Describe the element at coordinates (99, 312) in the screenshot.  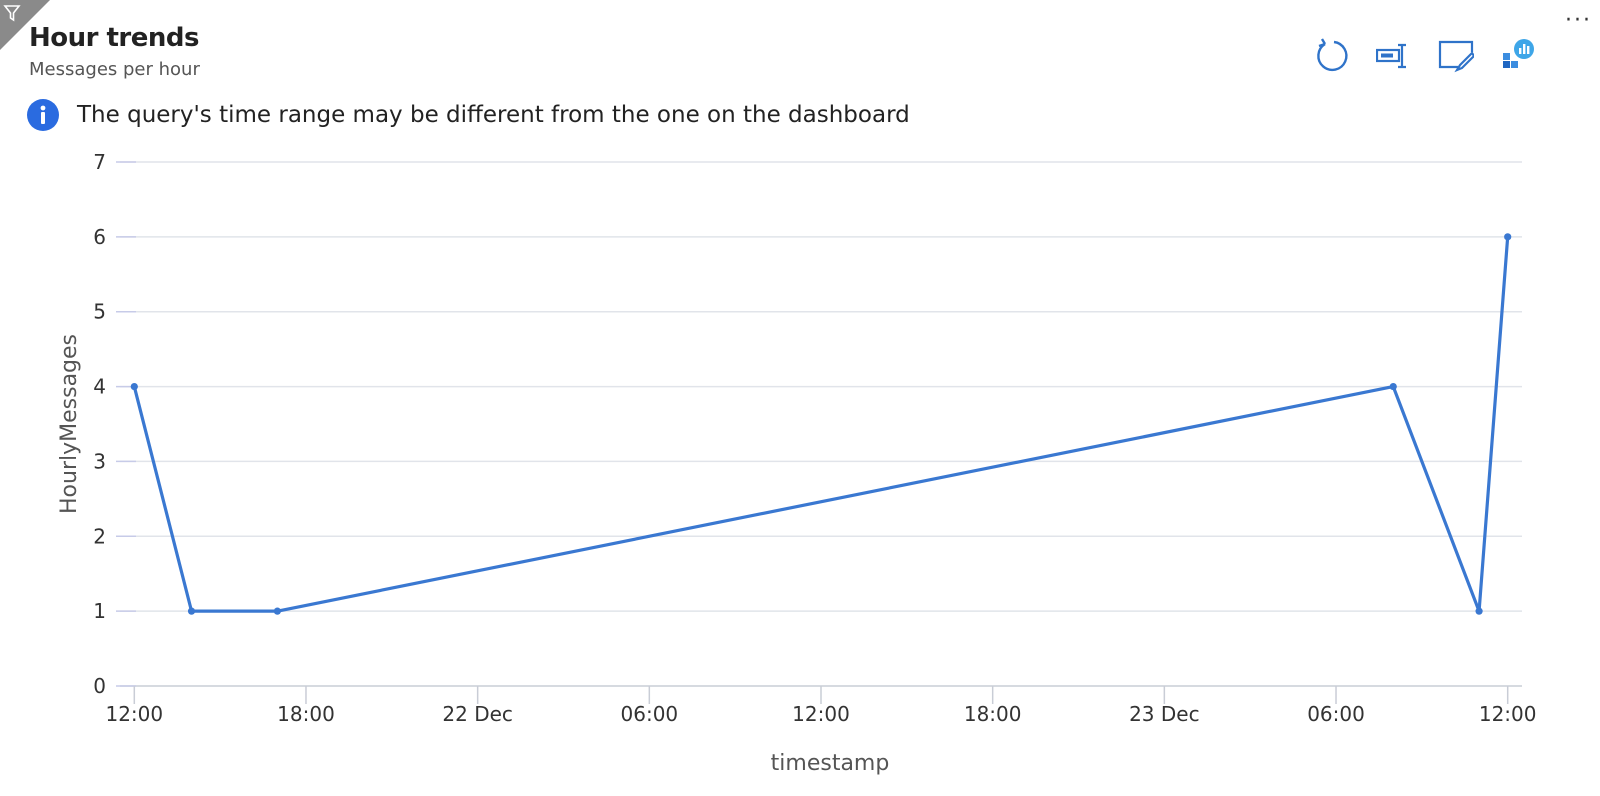
I see `y-tick-label: 5` at that location.